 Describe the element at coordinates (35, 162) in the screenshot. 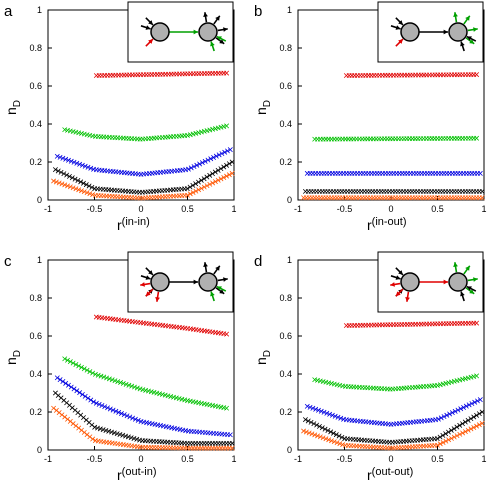

I see `y-tick-label: 0.2` at that location.